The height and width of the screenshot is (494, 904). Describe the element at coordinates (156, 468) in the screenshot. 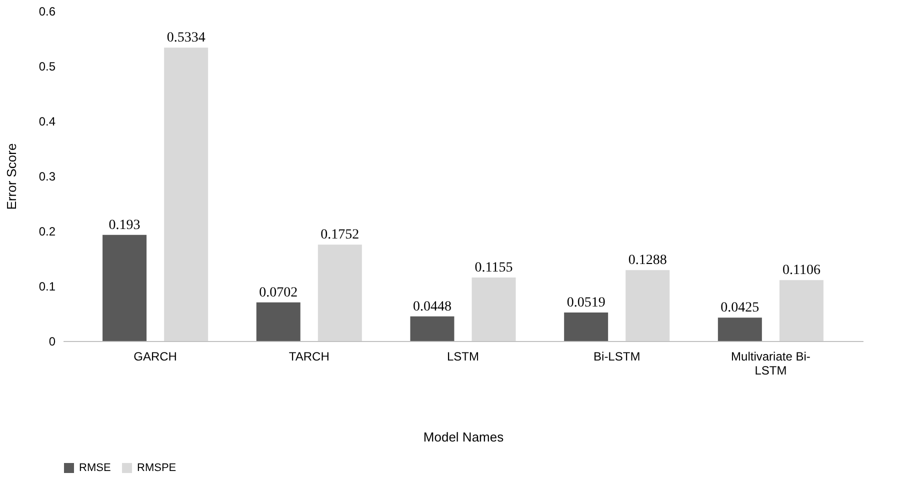

I see `legend-label: RMSPE` at that location.